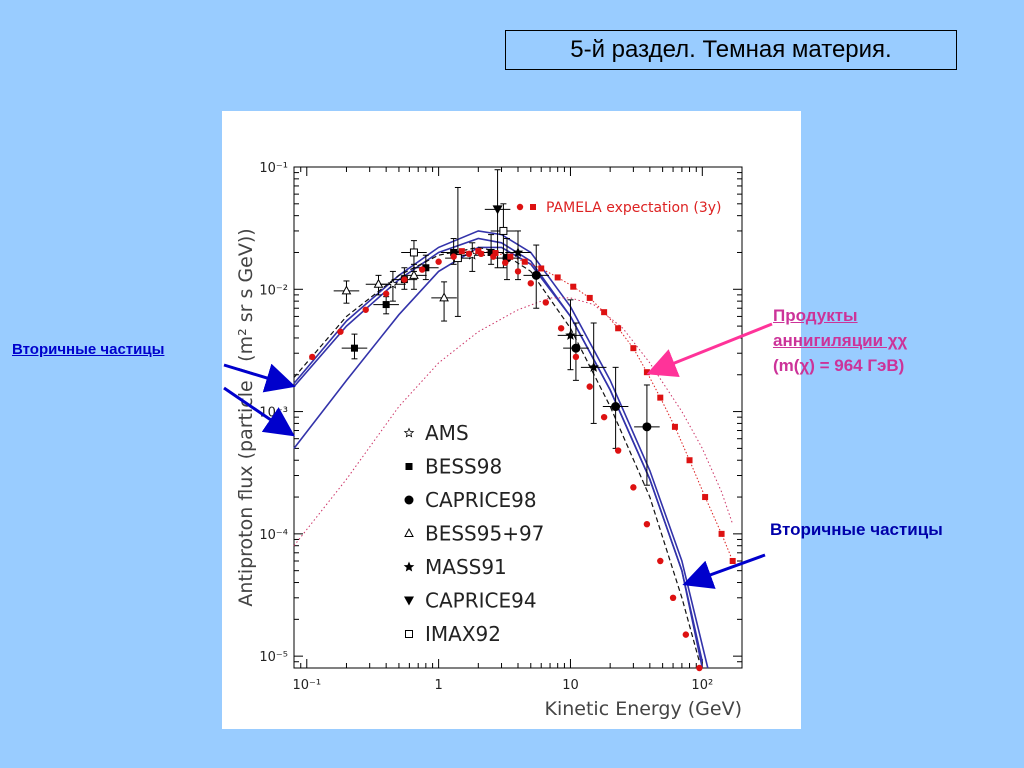 This screenshot has height=768, width=1024. I want to click on legend-label: MASS91, so click(466, 567).